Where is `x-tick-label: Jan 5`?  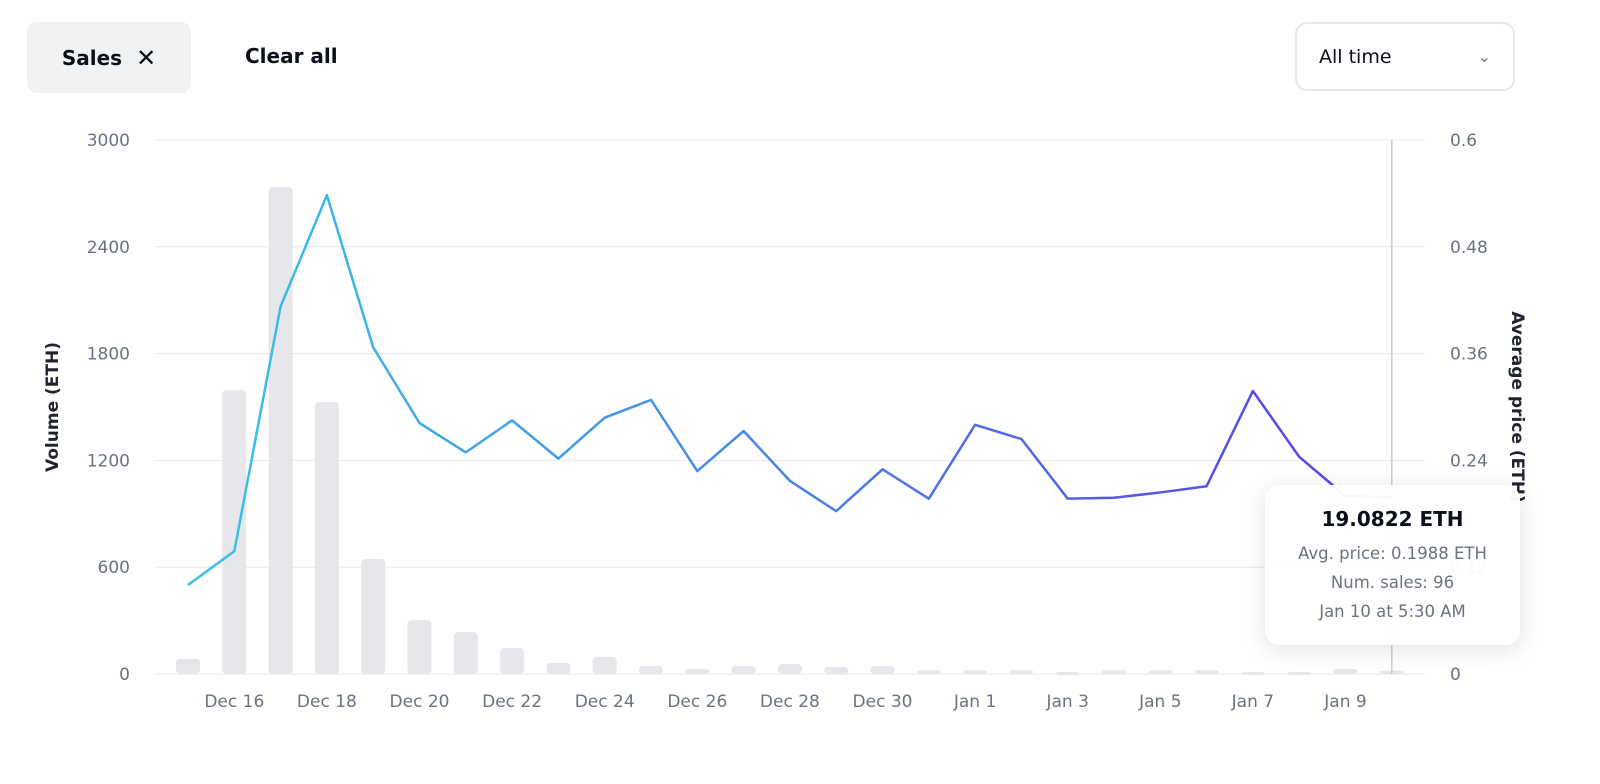 x-tick-label: Jan 5 is located at coordinates (1159, 702).